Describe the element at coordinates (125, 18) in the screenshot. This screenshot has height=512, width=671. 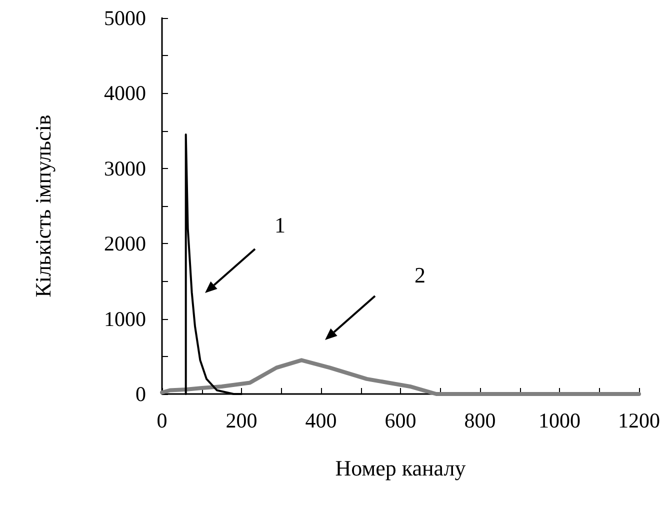
I see `y-tick-label: 5000` at that location.